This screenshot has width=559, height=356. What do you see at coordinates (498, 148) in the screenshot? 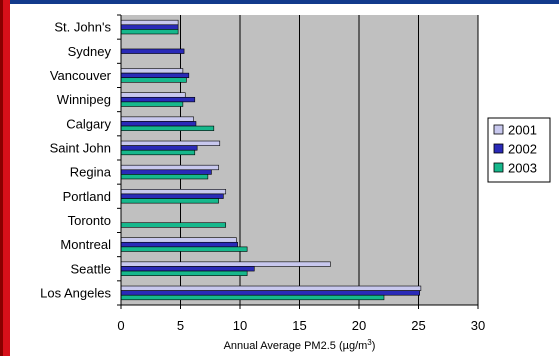
I see `legend-swatch-2002` at bounding box center [498, 148].